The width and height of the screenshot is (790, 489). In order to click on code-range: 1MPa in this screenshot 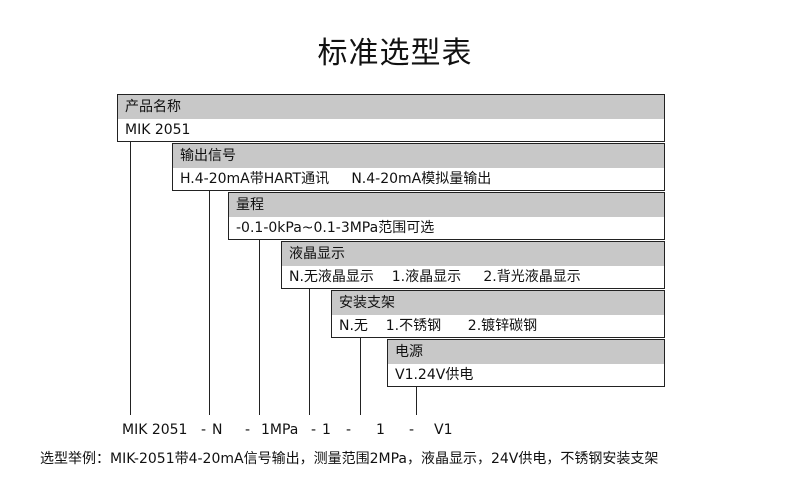, I will do `click(280, 430)`.